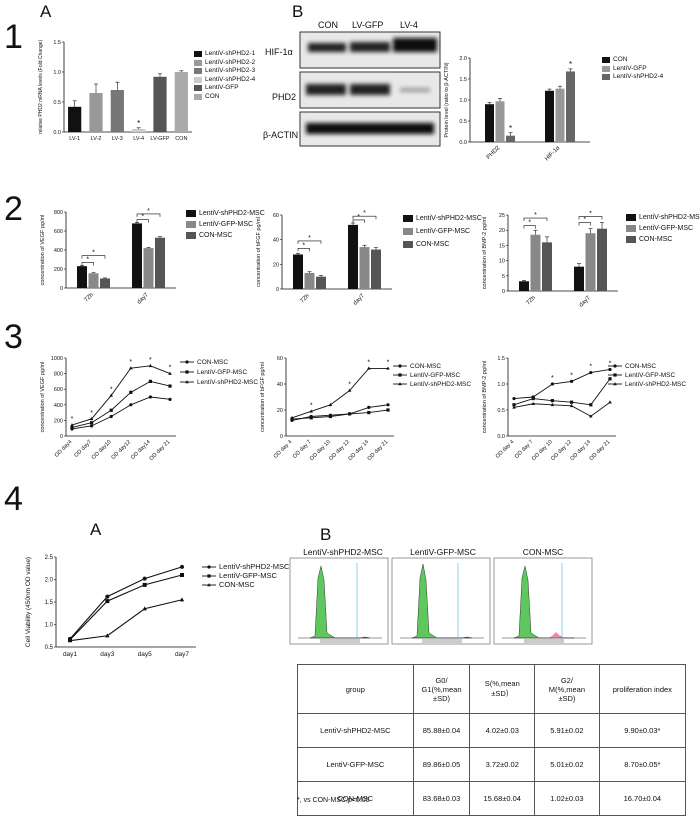  Describe the element at coordinates (57, 133) in the screenshot. I see `y-tick-label: 0.0` at that location.